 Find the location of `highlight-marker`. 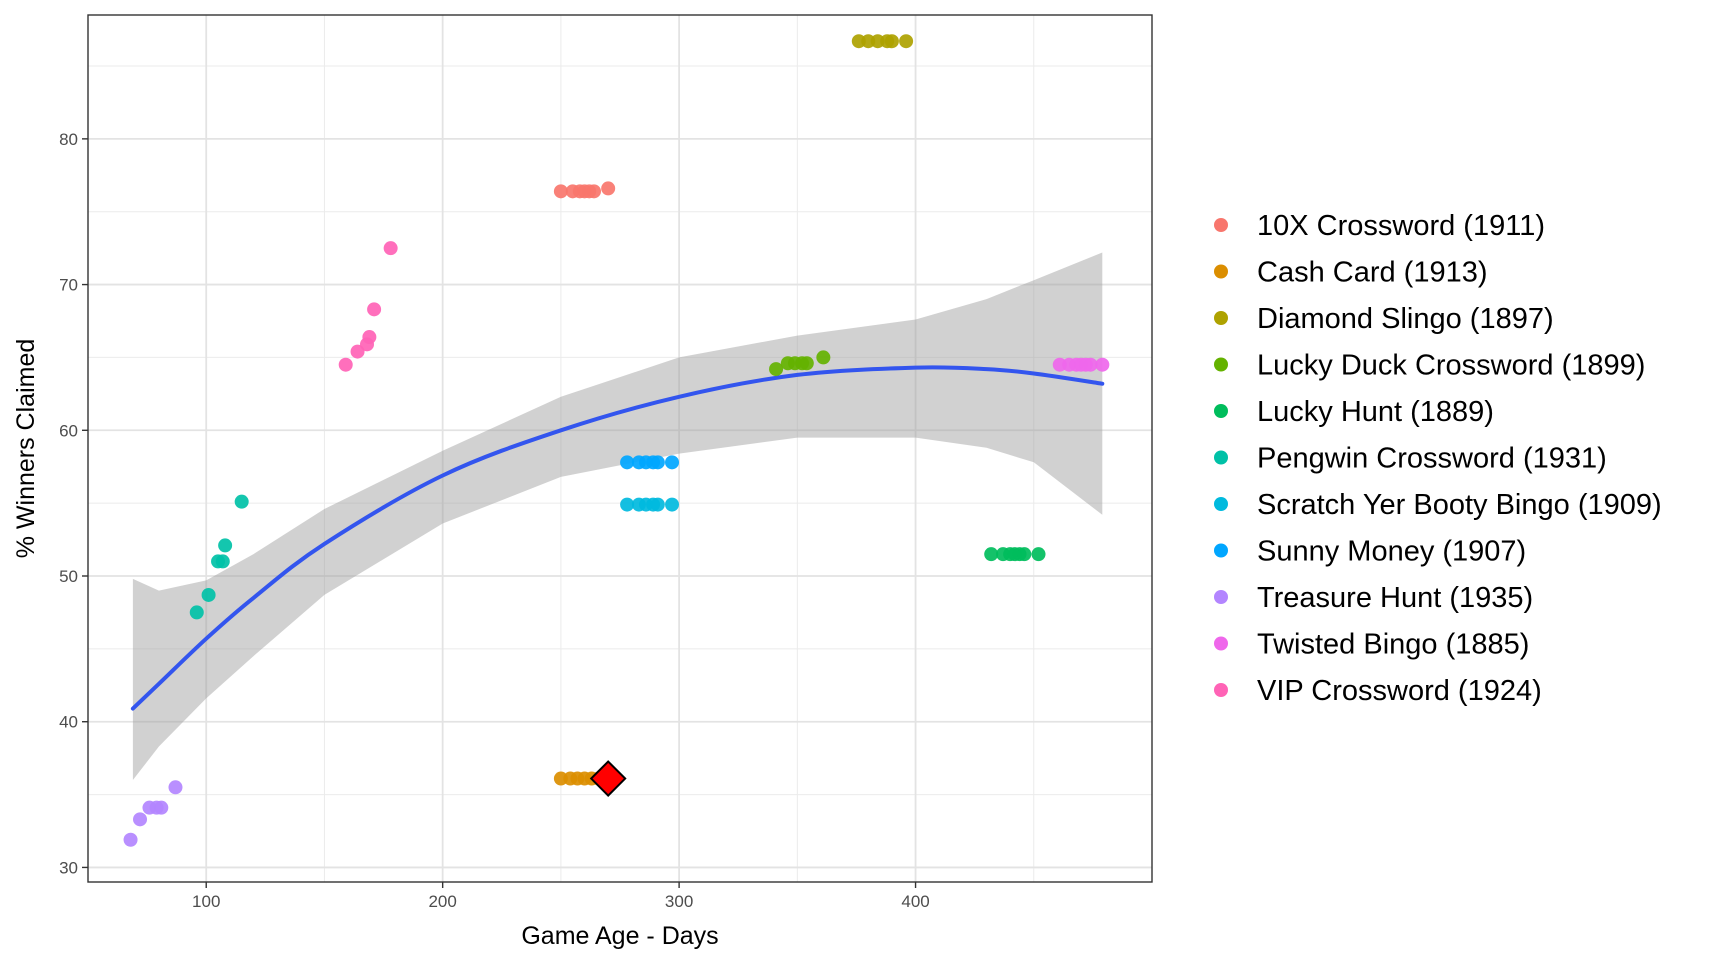

highlight-marker is located at coordinates (608, 778).